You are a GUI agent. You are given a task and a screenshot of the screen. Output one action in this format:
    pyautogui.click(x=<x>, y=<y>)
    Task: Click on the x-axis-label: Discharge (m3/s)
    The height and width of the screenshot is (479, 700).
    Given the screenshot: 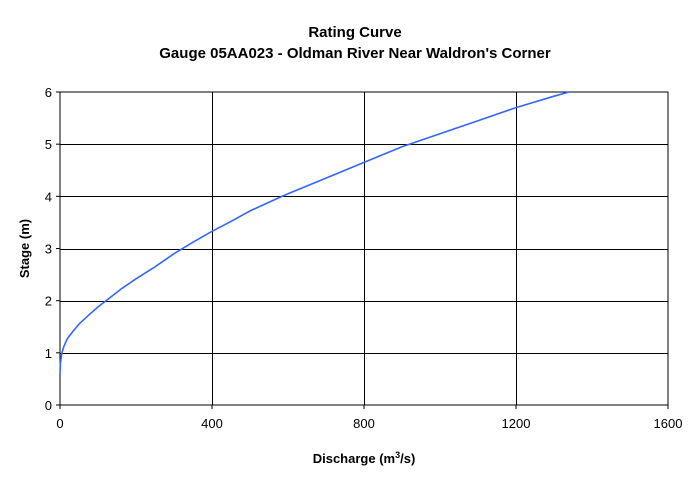 What is the action you would take?
    pyautogui.click(x=364, y=458)
    